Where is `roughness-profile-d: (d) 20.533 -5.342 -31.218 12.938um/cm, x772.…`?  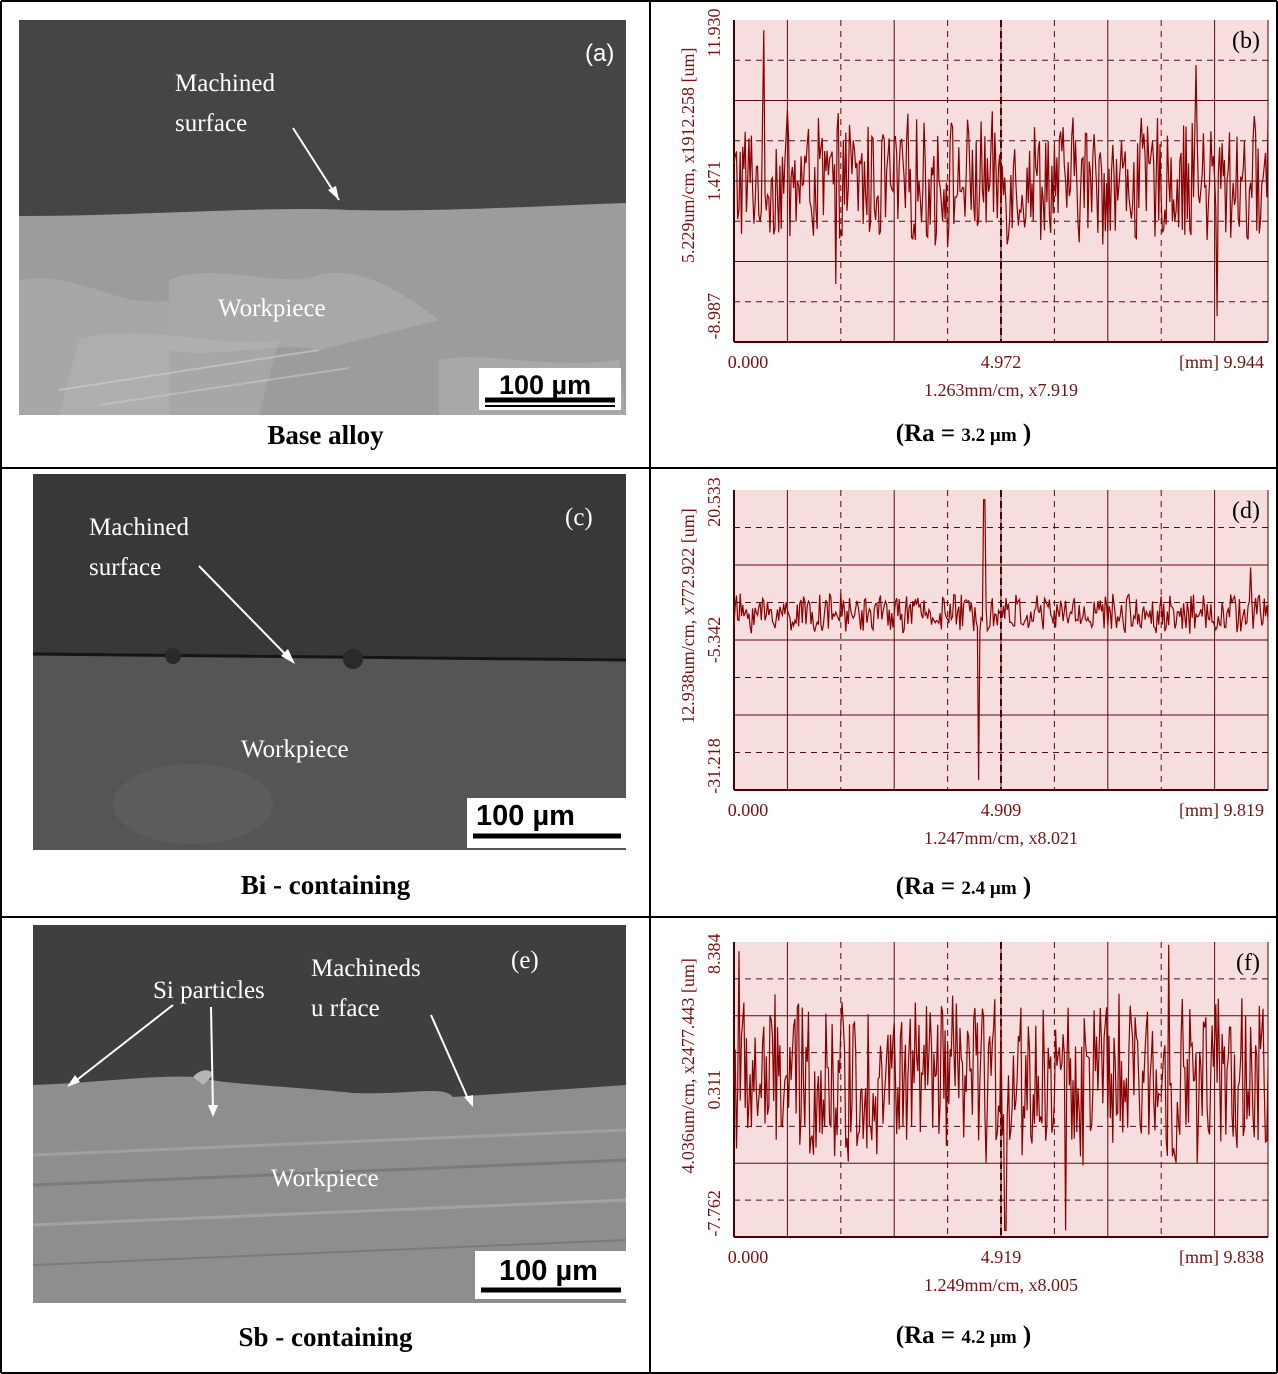 roughness-profile-d: (d) 20.533 -5.342 -31.218 12.938um/cm, x772.… is located at coordinates (964, 672).